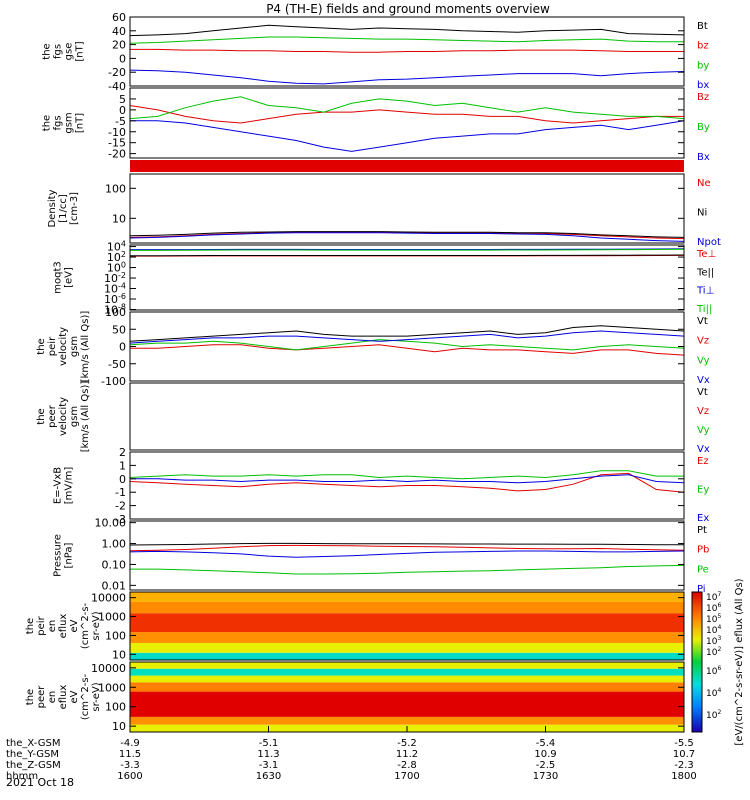 Image resolution: width=750 pixels, height=800 pixels. What do you see at coordinates (114, 544) in the screenshot?
I see `y-tick-label: 1.00` at bounding box center [114, 544].